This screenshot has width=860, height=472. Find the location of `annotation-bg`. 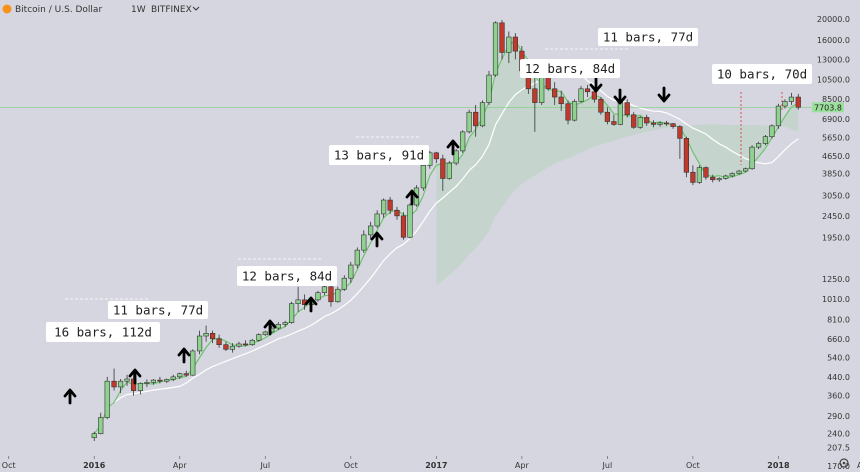

annotation-bg is located at coordinates (648, 37).